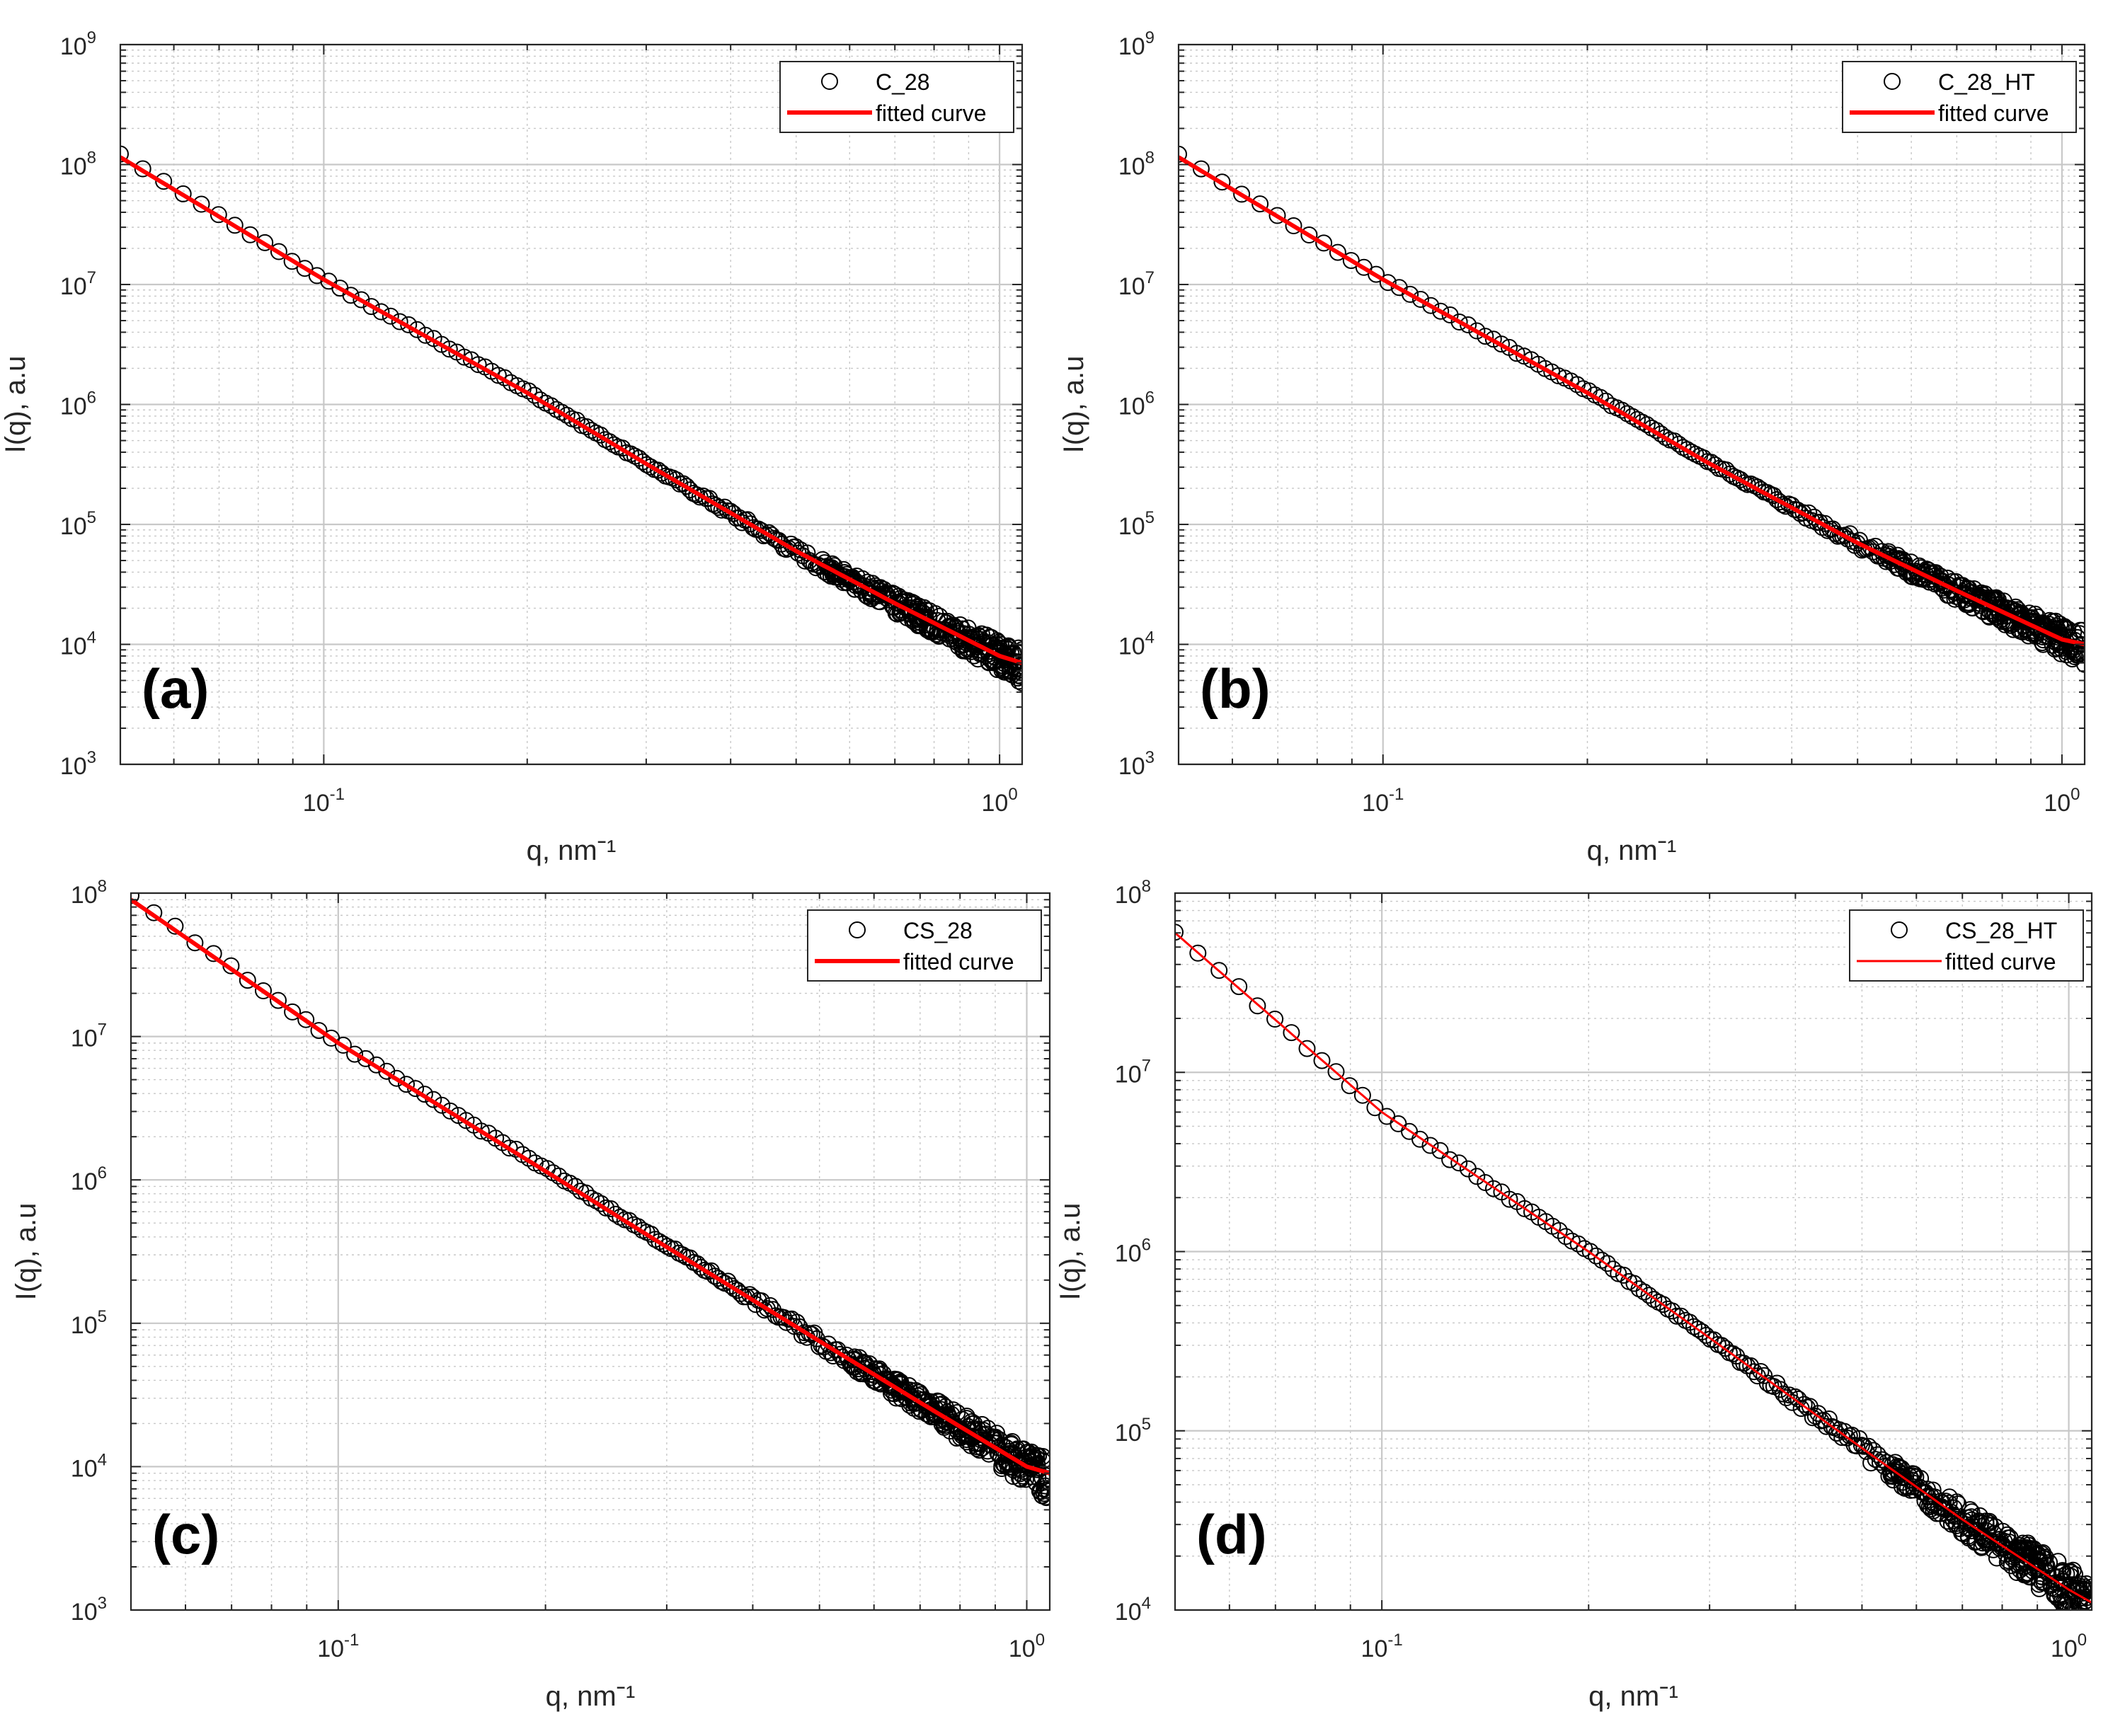 Image resolution: width=2125 pixels, height=1736 pixels. I want to click on panel-label: (c), so click(185, 1534).